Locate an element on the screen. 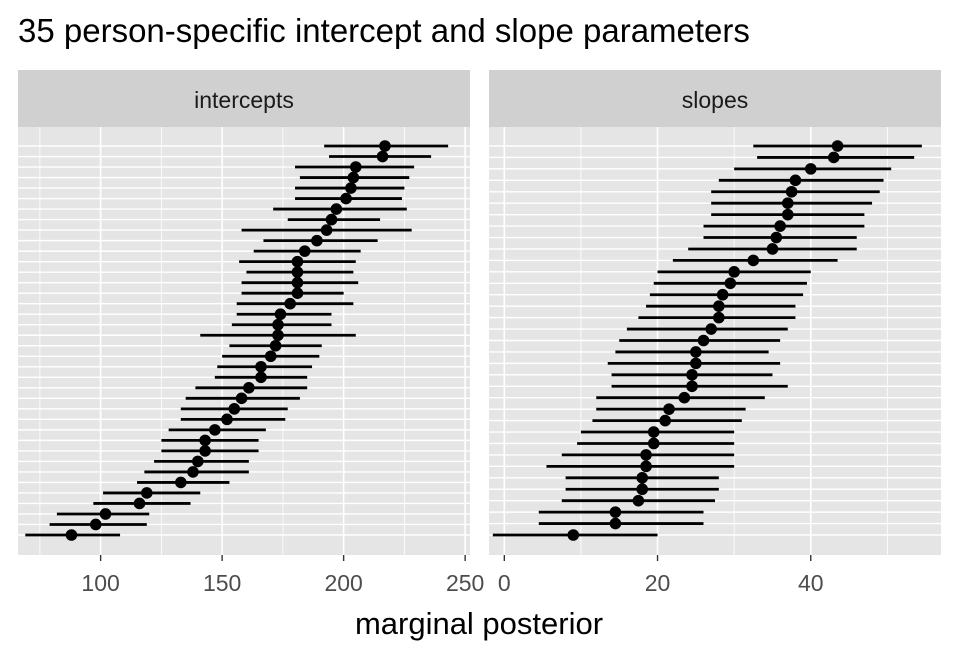  x-axis-label: marginal posterior is located at coordinates (479, 623).